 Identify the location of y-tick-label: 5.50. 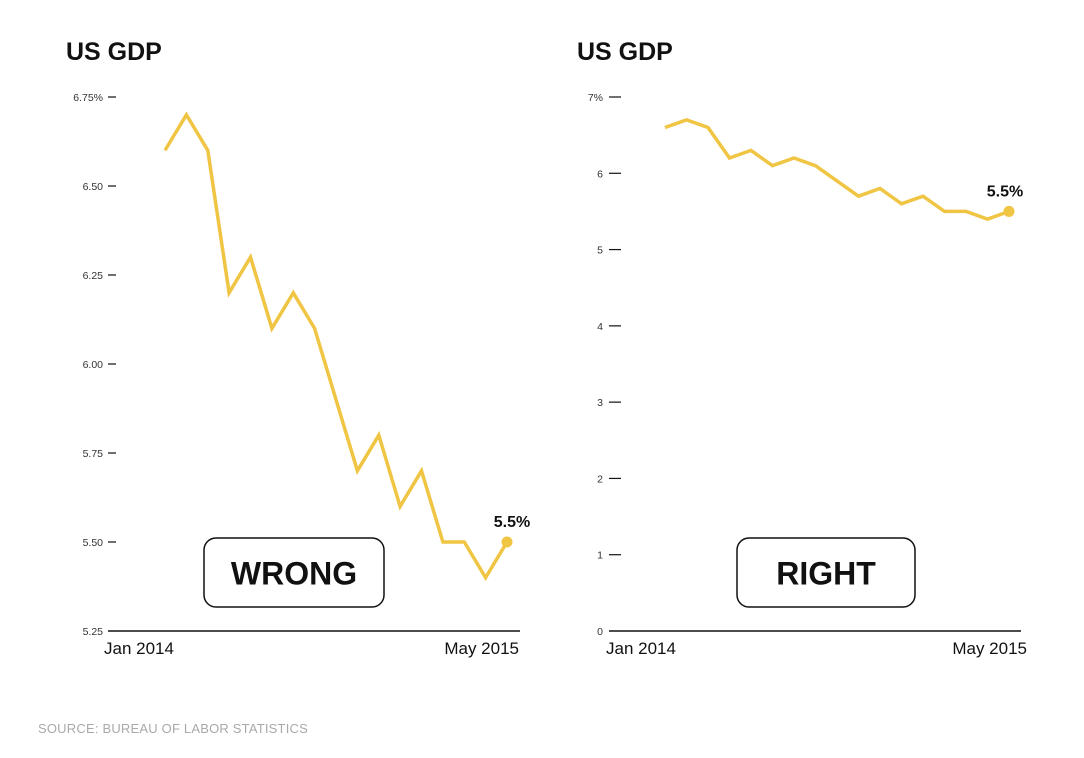
(93, 543).